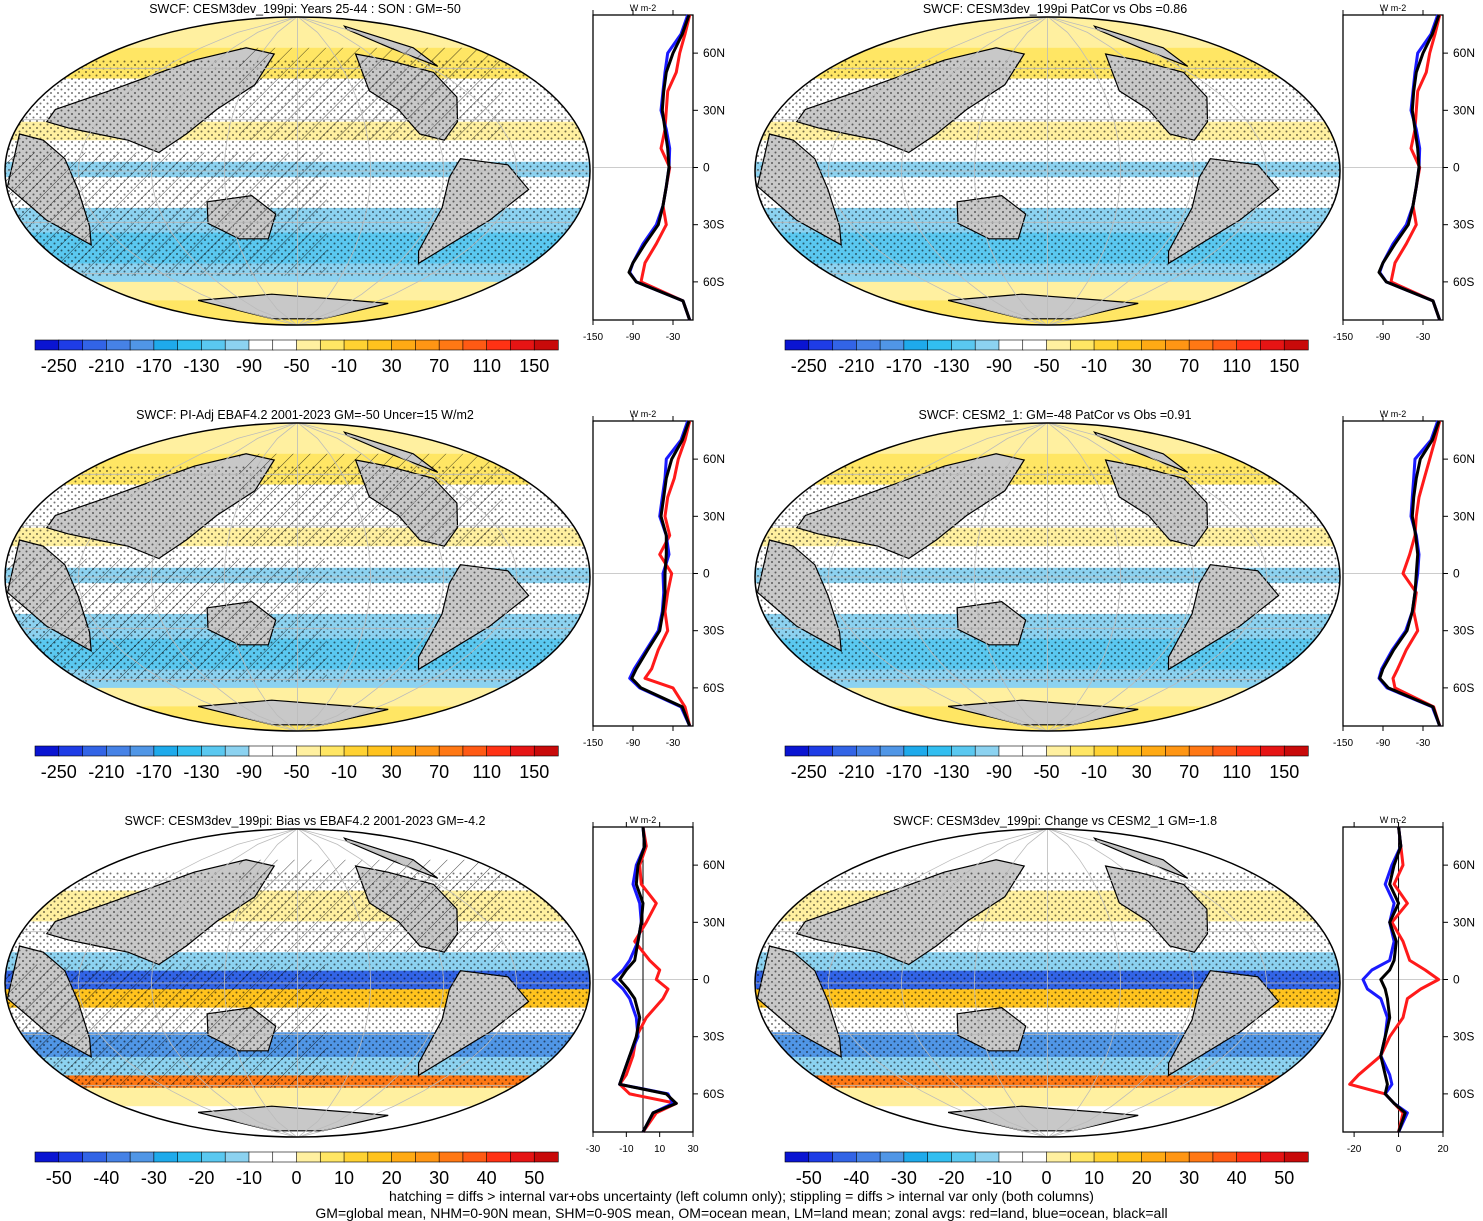 This screenshot has height=1221, width=1483. What do you see at coordinates (1343, 337) in the screenshot?
I see `x-tick-label: -150` at bounding box center [1343, 337].